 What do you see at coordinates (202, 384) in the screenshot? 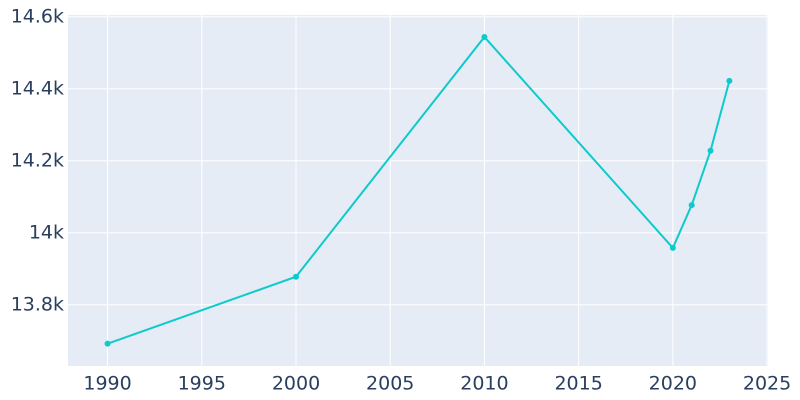
I see `x-tick-label: 1995` at bounding box center [202, 384].